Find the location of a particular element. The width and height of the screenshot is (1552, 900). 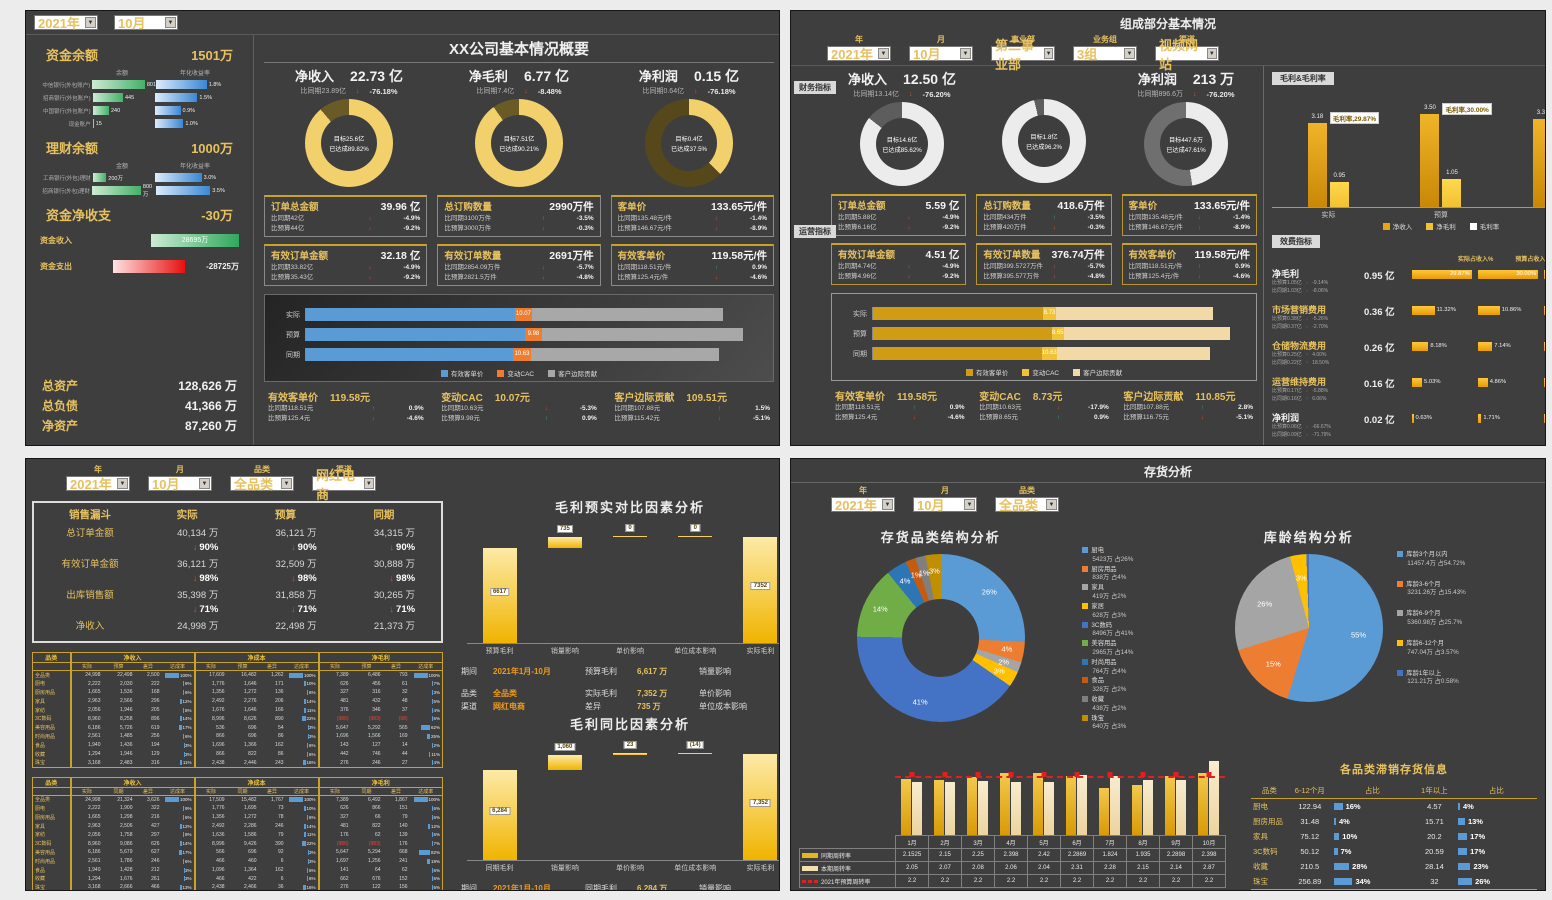

card-value: 133.65元/件 is located at coordinates (738, 207).